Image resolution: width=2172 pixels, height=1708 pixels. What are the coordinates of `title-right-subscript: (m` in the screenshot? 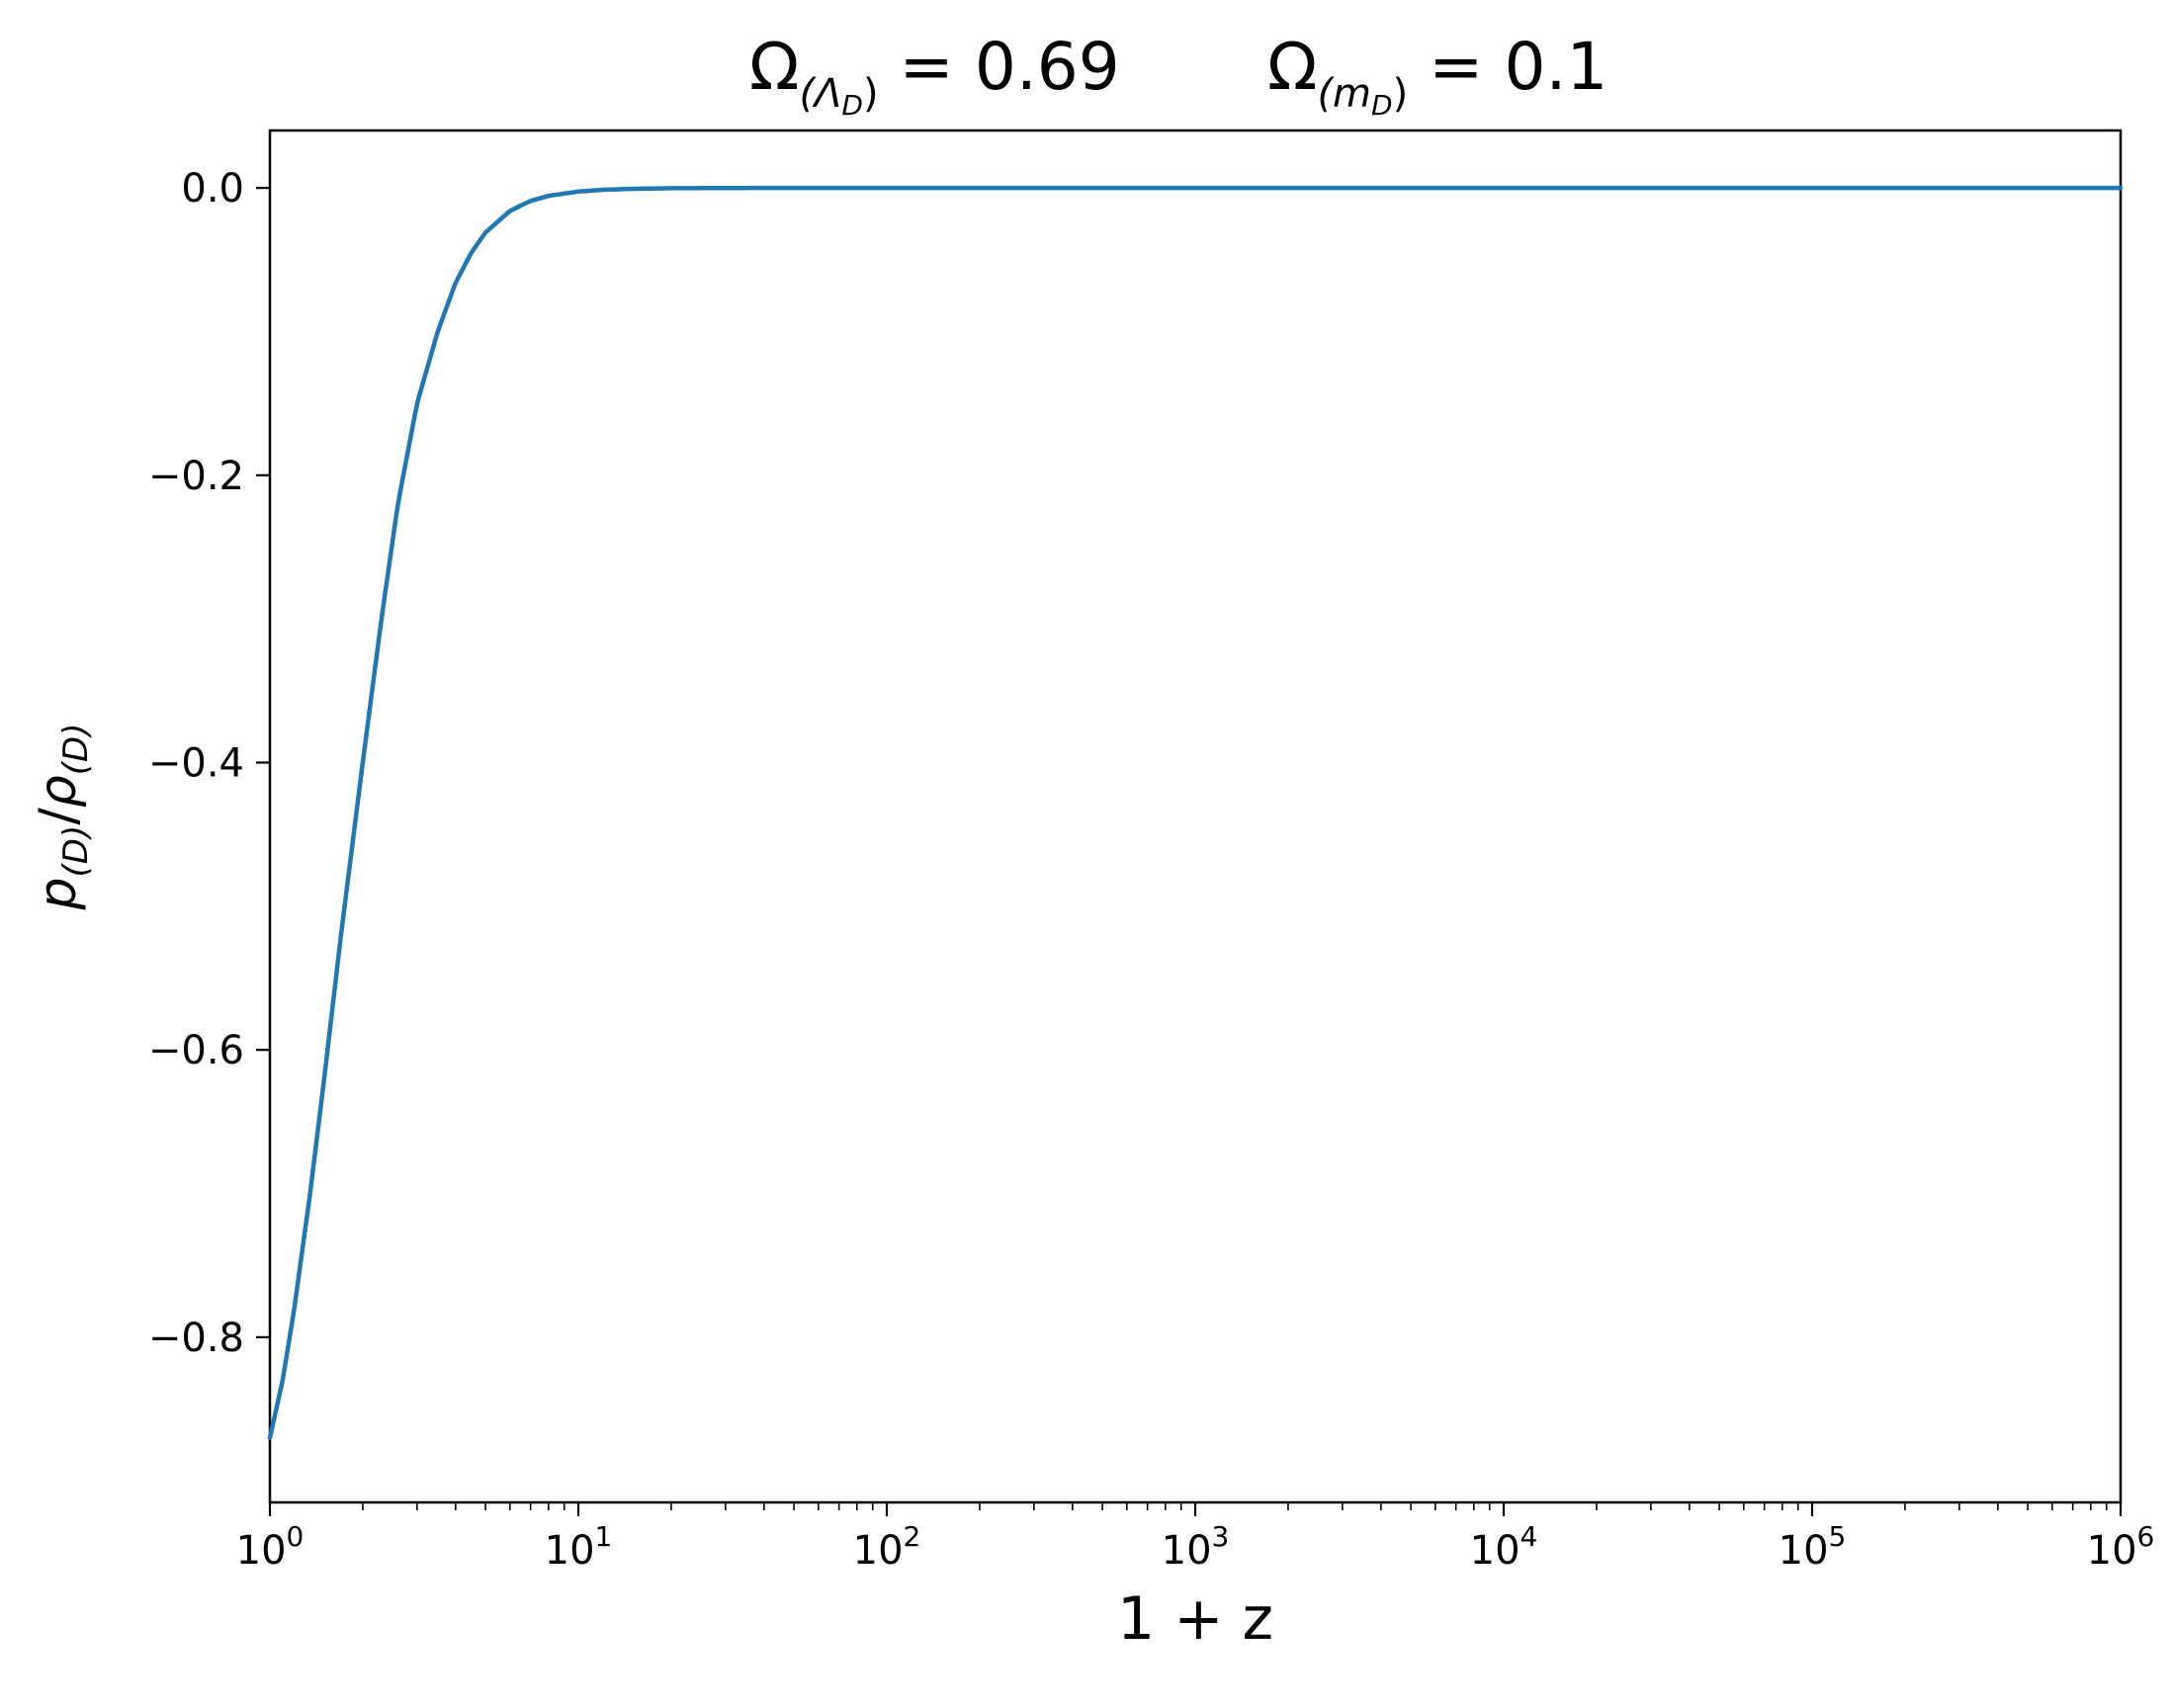 It's located at (1344, 94).